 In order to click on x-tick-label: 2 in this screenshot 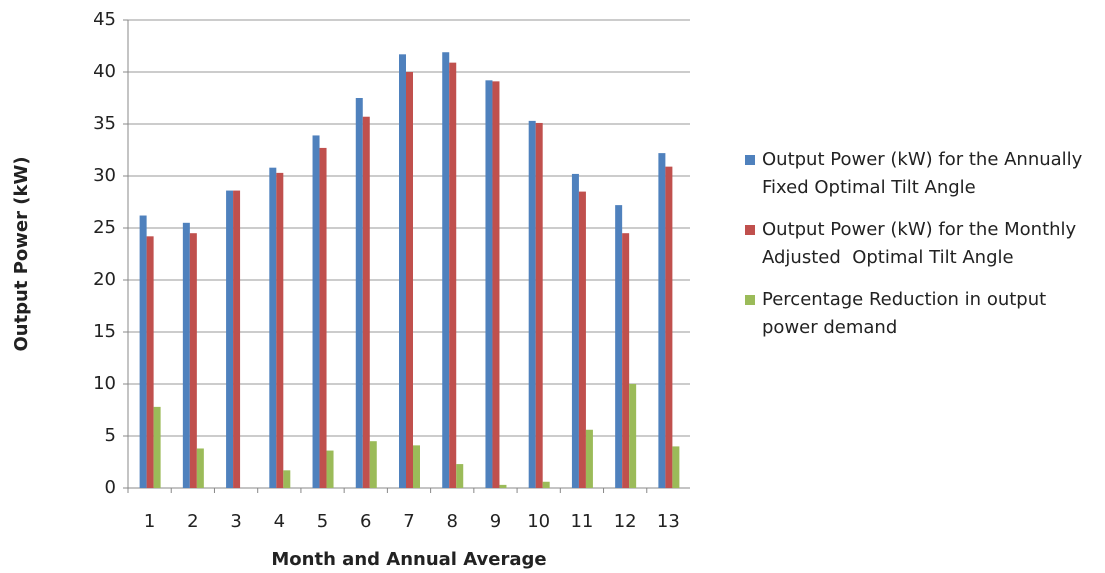, I will do `click(192, 521)`.